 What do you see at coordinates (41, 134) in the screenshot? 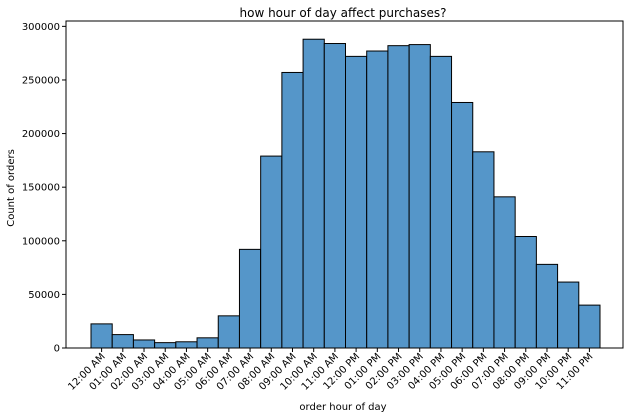
I see `y-tick-label: 200000` at bounding box center [41, 134].